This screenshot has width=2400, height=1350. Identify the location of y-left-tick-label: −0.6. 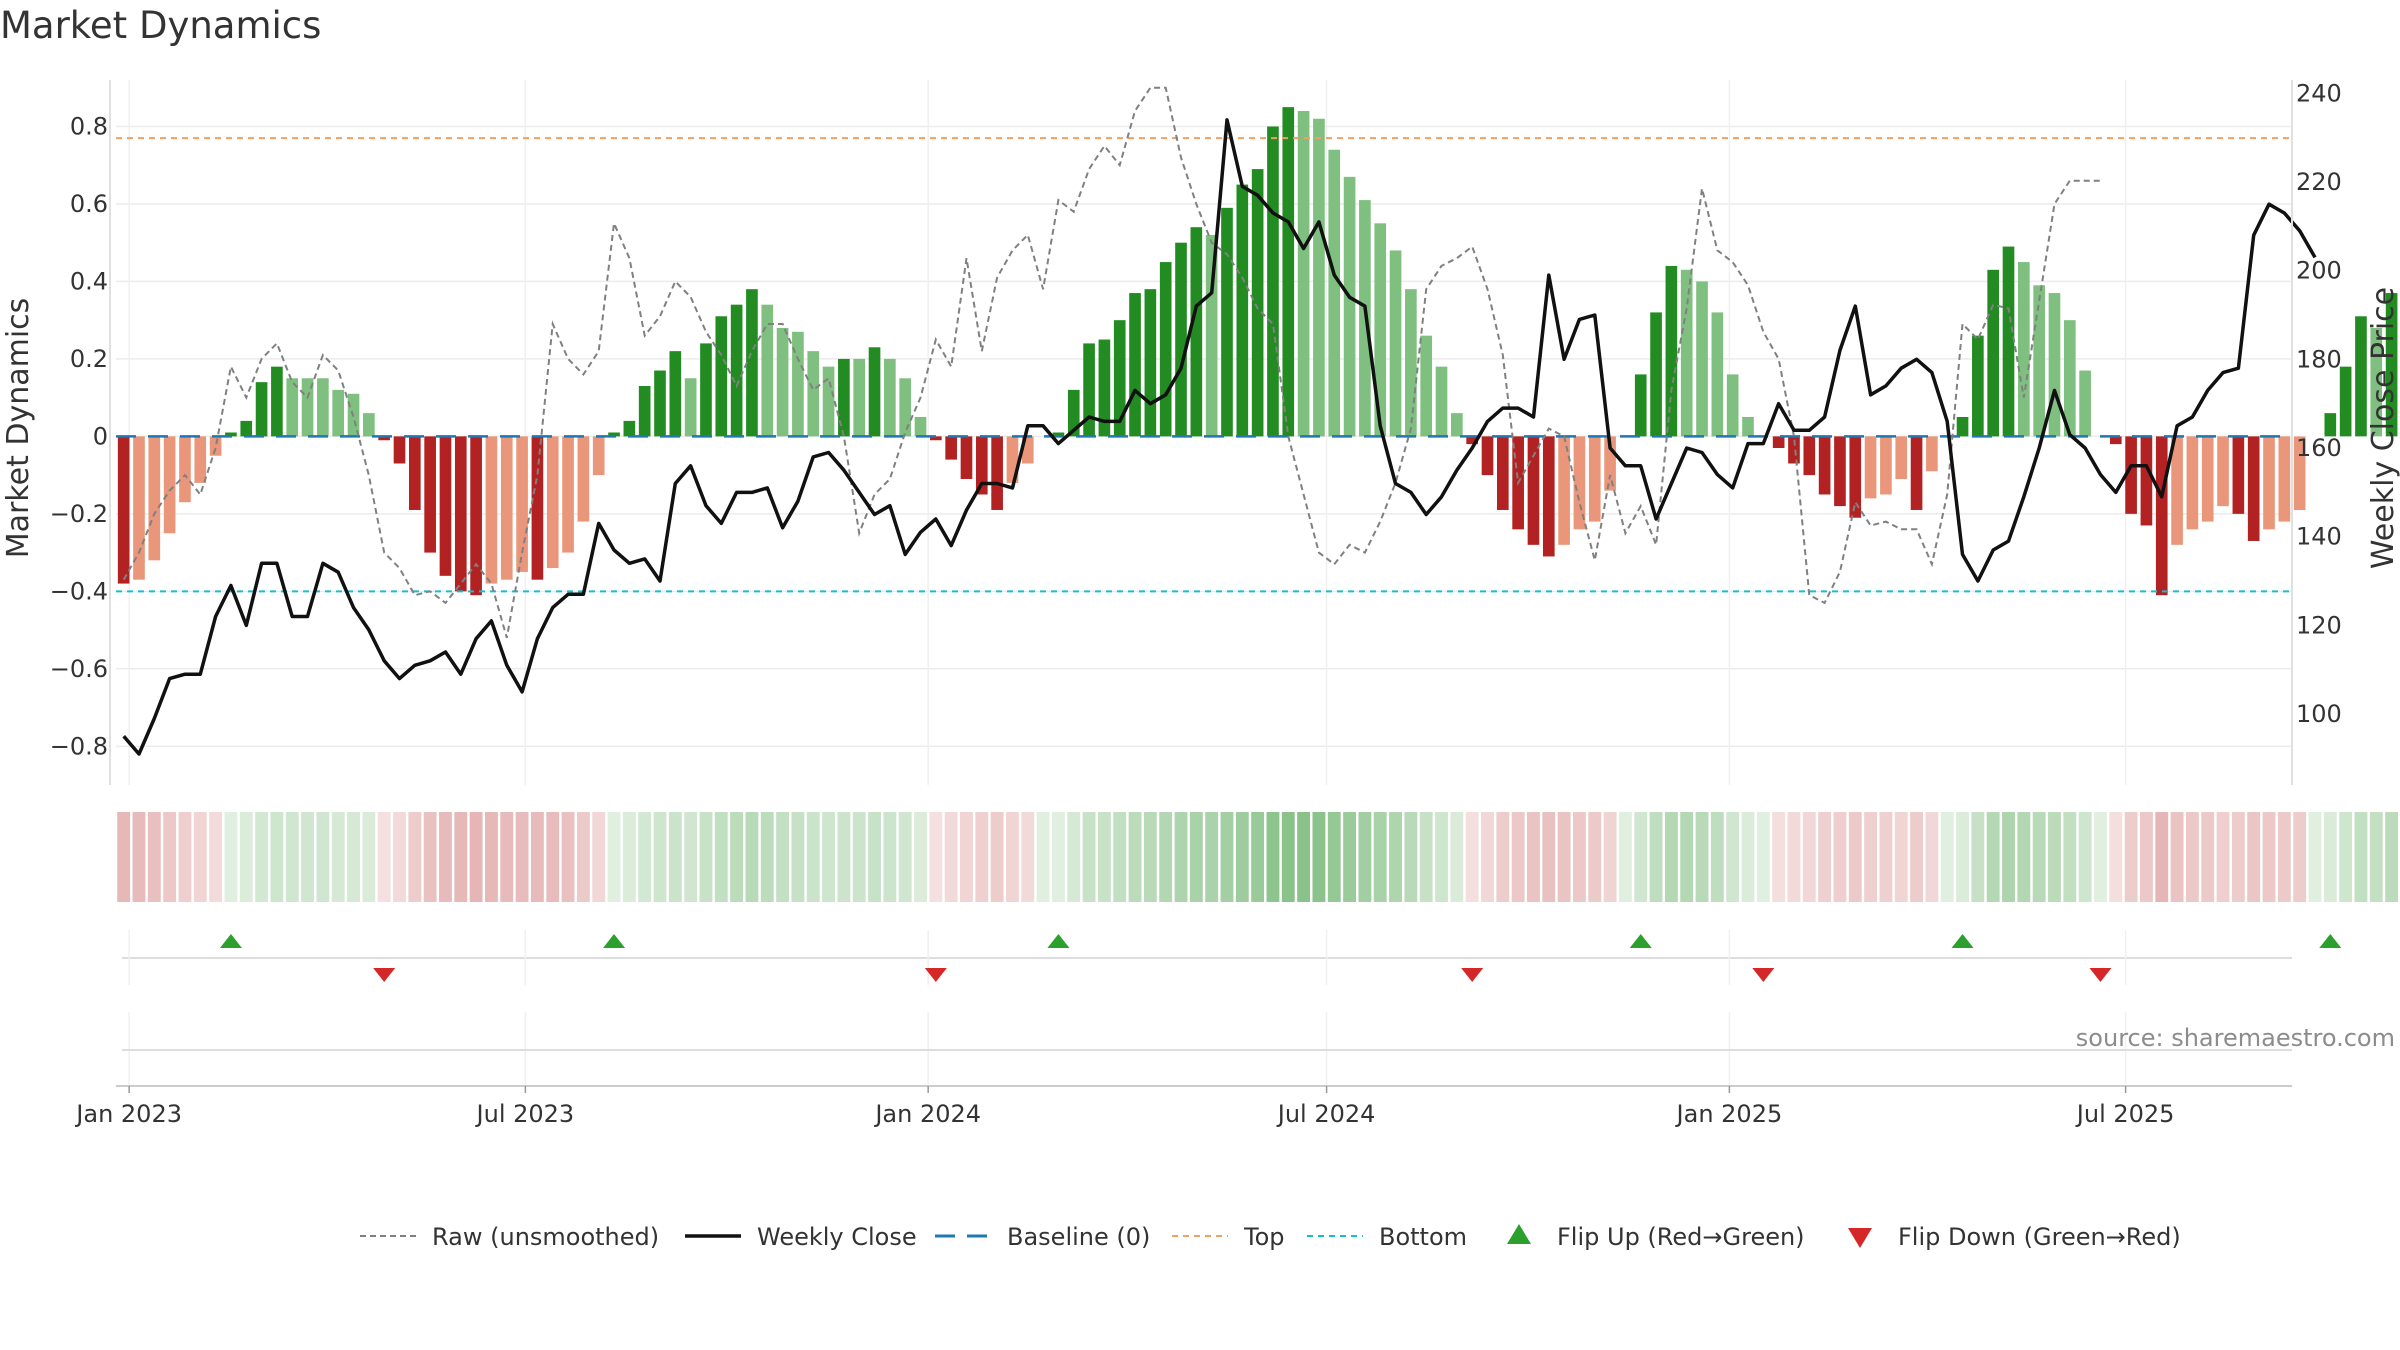
(79, 669).